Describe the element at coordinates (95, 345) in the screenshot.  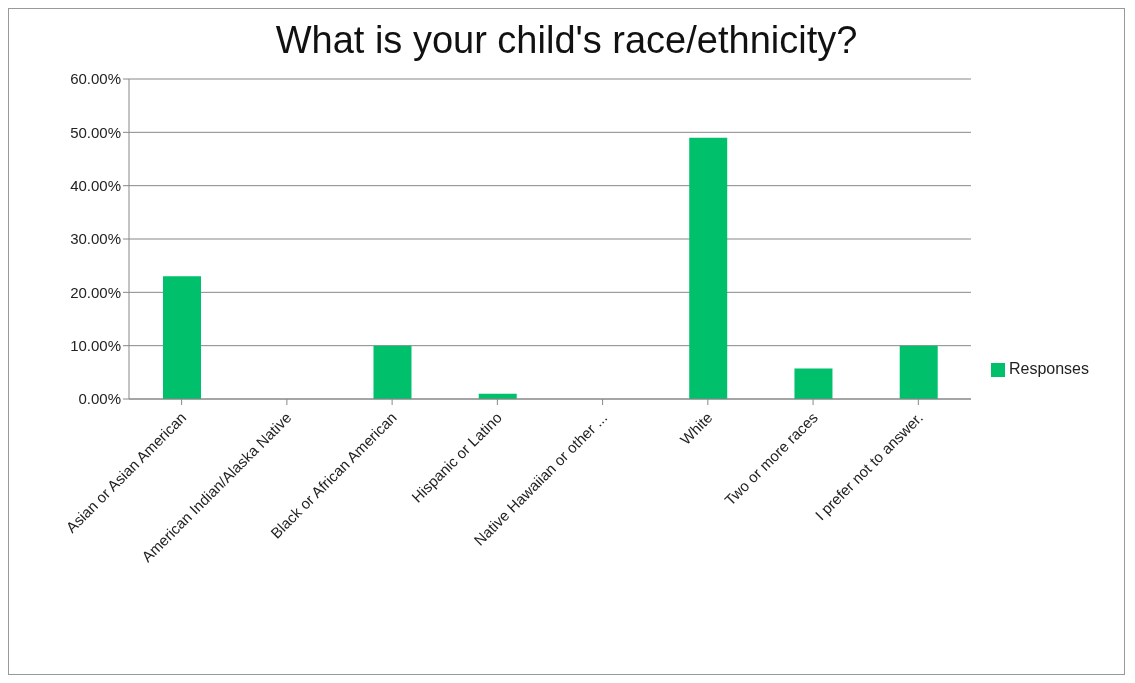
I see `y-tick-label: 10.00%` at that location.